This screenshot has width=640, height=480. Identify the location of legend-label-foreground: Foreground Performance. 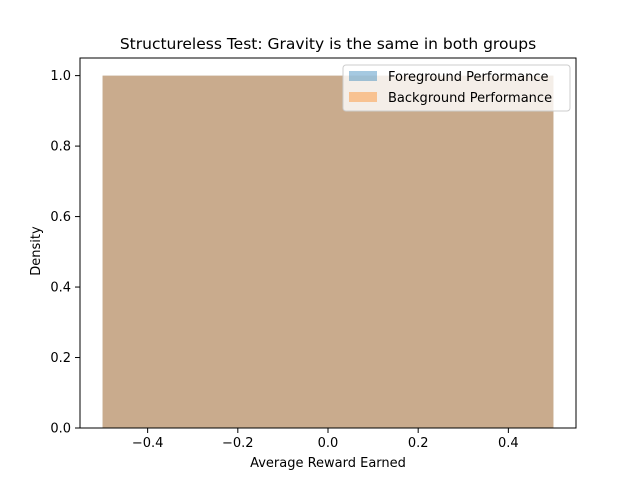
(468, 77).